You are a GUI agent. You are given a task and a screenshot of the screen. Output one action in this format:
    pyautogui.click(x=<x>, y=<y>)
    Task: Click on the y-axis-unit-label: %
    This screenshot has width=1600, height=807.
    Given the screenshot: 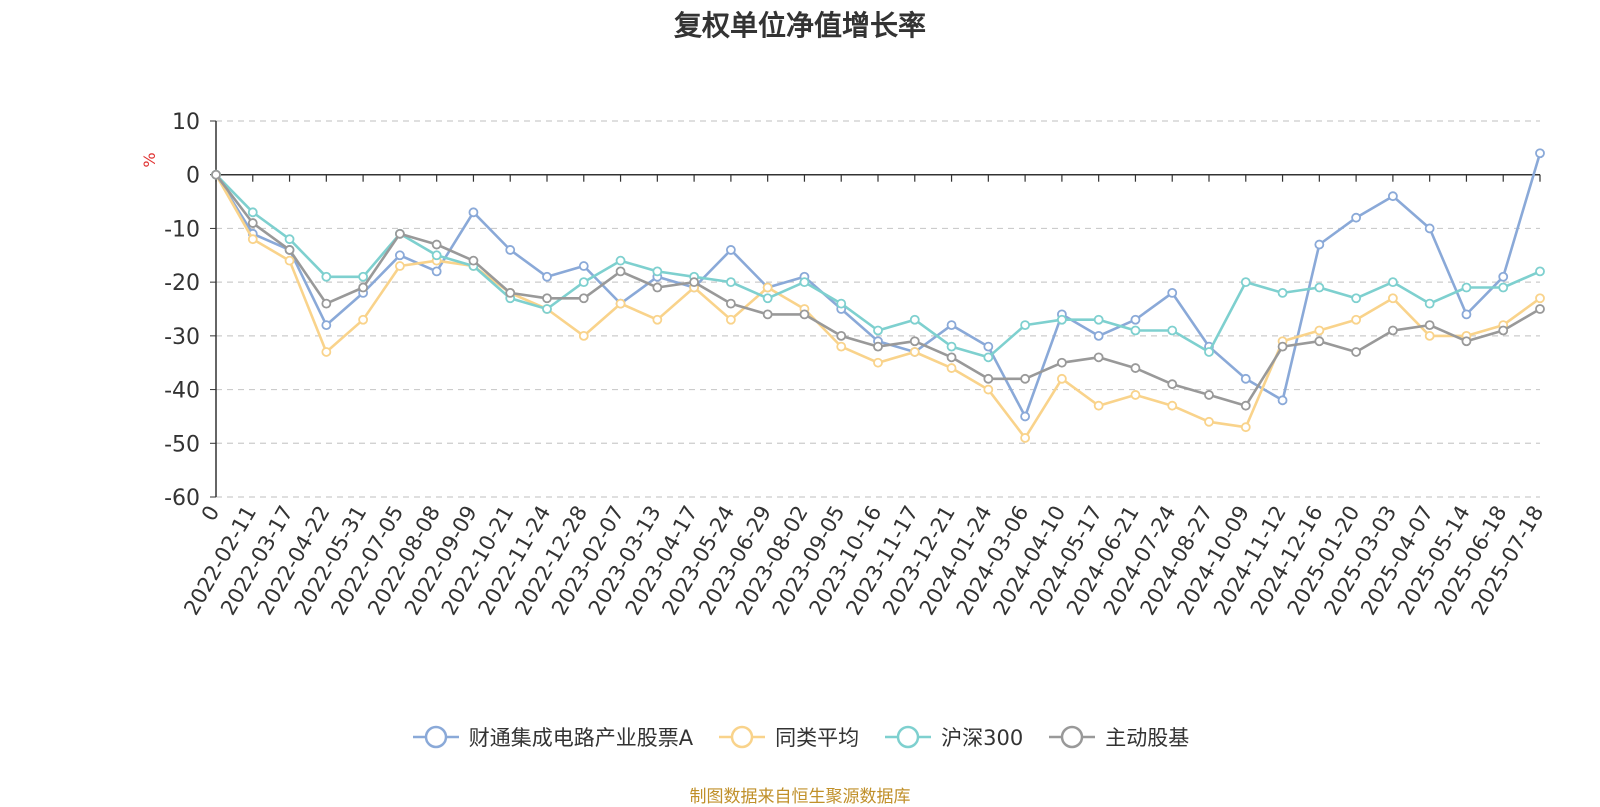 What is the action you would take?
    pyautogui.click(x=149, y=159)
    